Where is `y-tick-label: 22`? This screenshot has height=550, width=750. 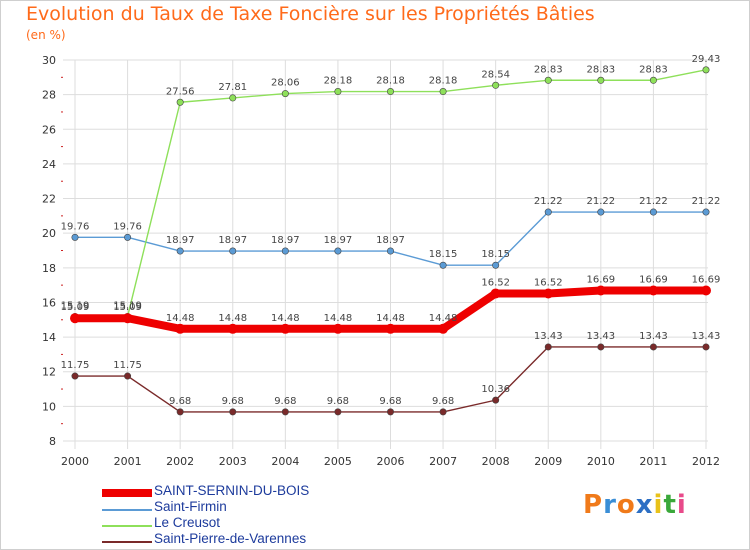 y-tick-label: 22 is located at coordinates (49, 199).